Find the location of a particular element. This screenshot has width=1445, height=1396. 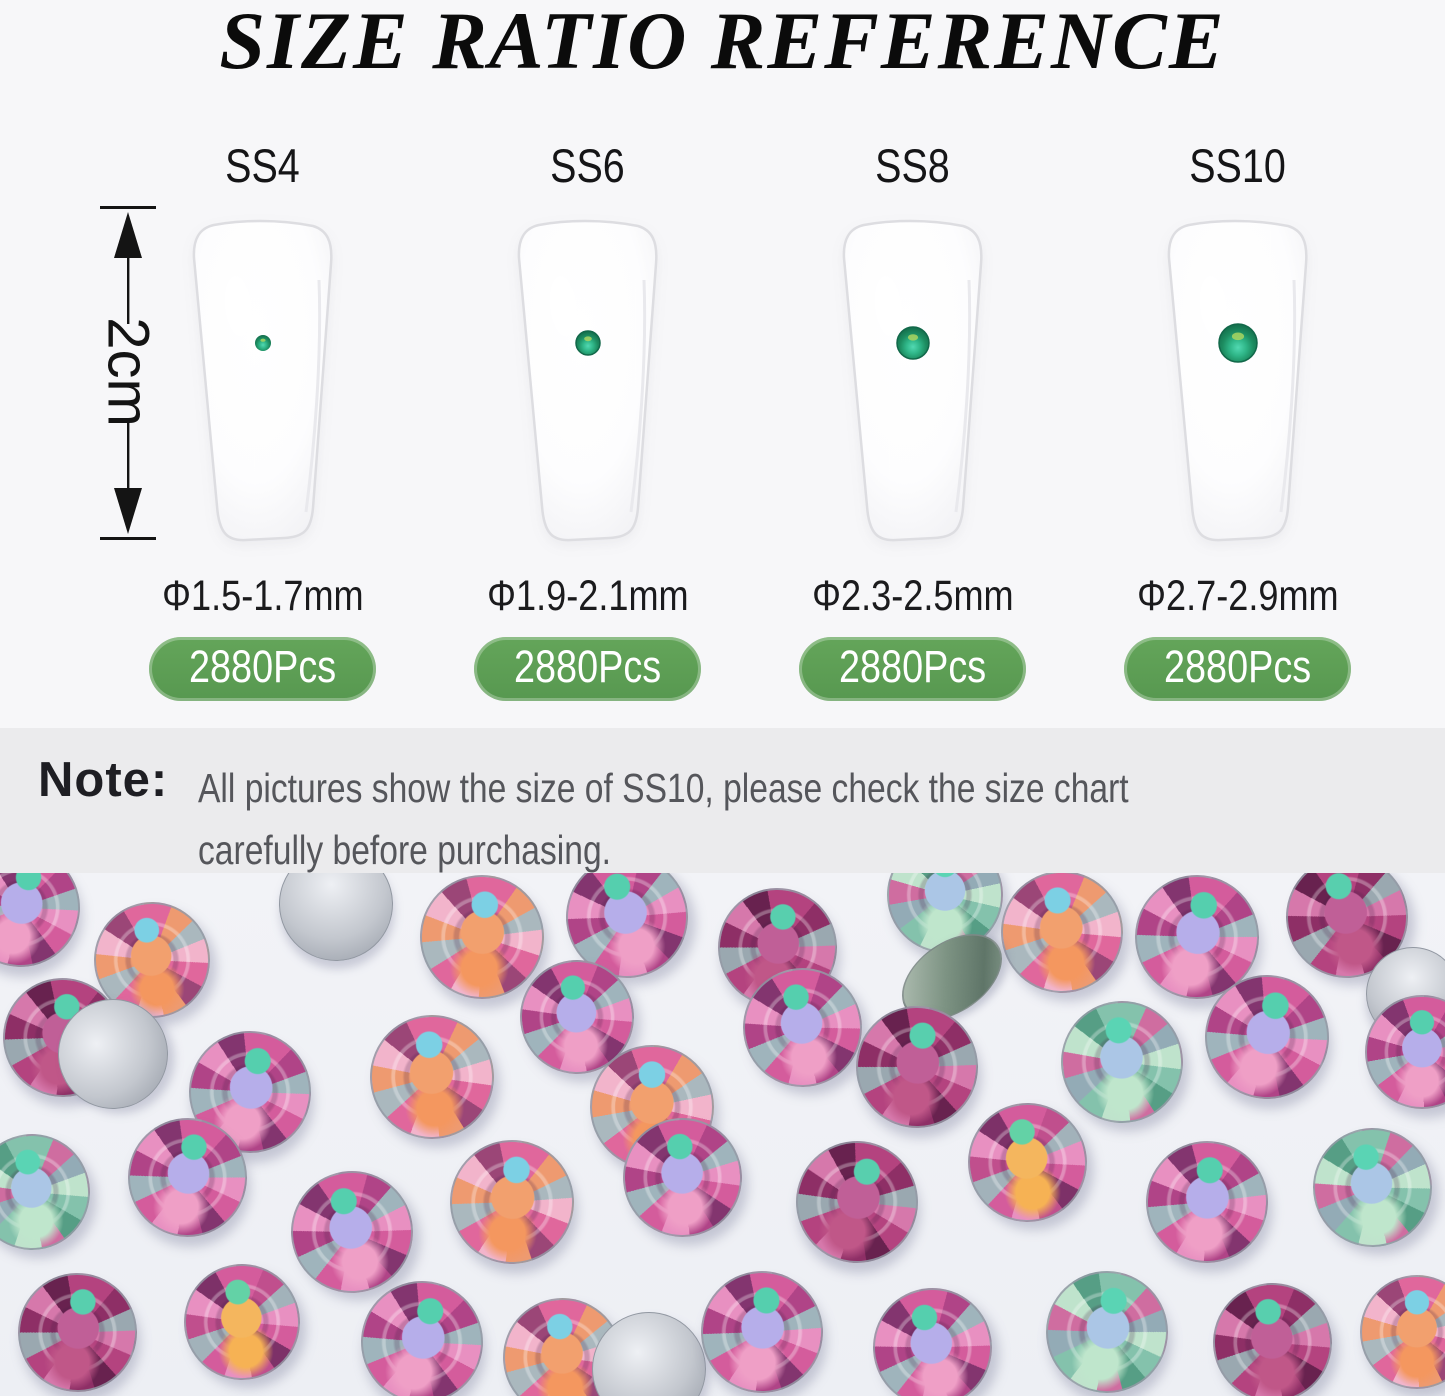

size-label: SS8 is located at coordinates (912, 165).